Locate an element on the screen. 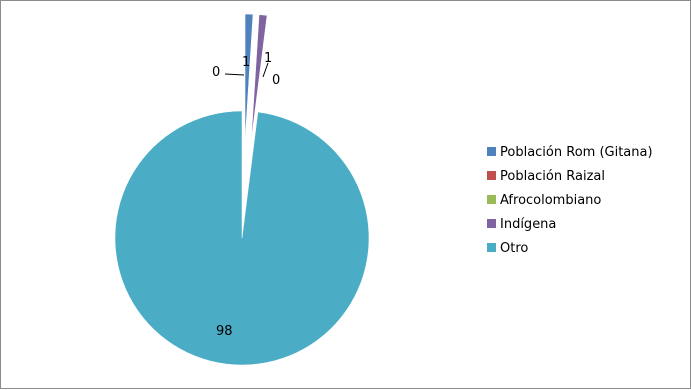 This screenshot has height=390, width=691. legend-item-afro: Afrocolombiano is located at coordinates (544, 200).